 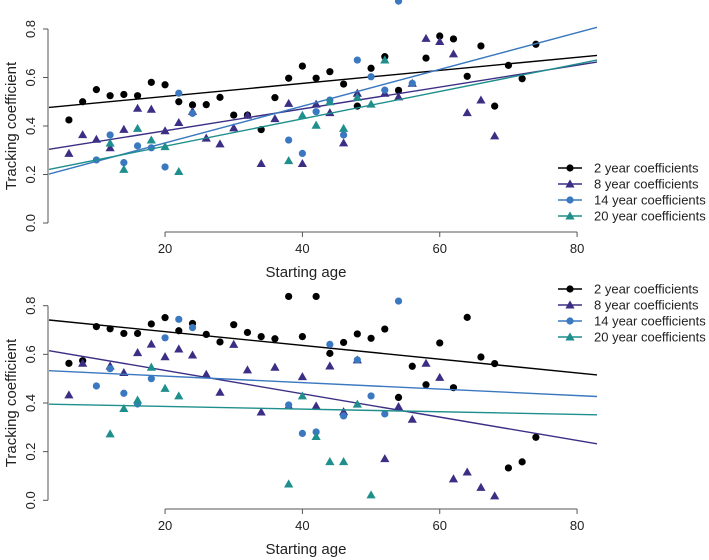 I want to click on regression-line-8yr, so click(x=323, y=397).